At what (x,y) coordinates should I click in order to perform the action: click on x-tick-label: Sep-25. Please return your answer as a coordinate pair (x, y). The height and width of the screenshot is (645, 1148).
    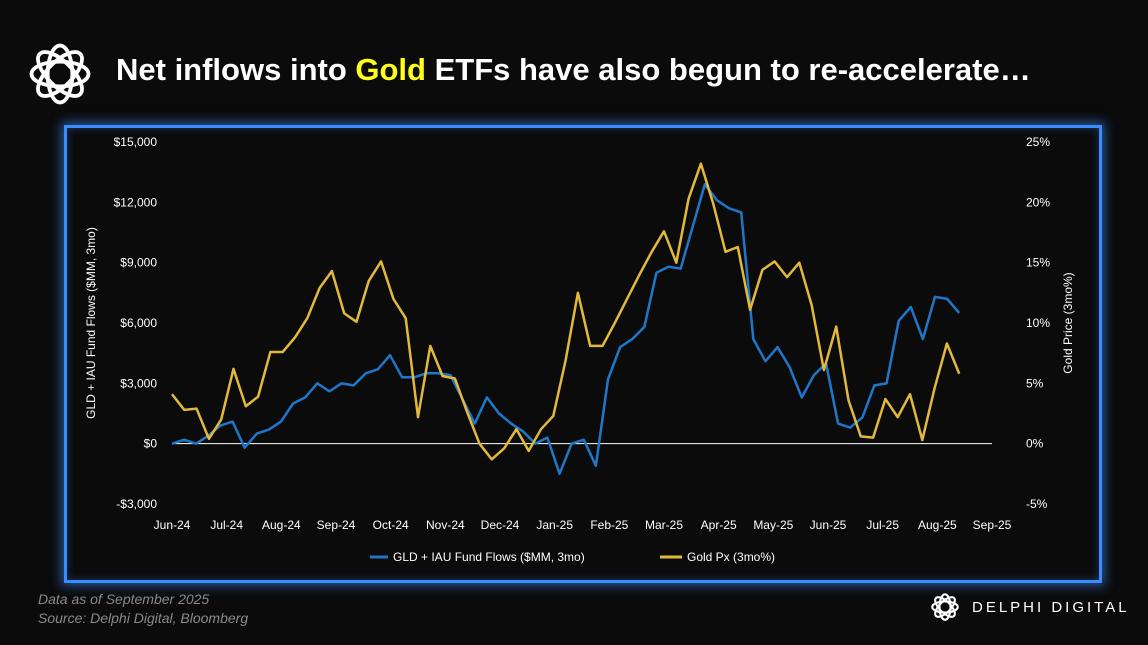
    Looking at the image, I should click on (992, 525).